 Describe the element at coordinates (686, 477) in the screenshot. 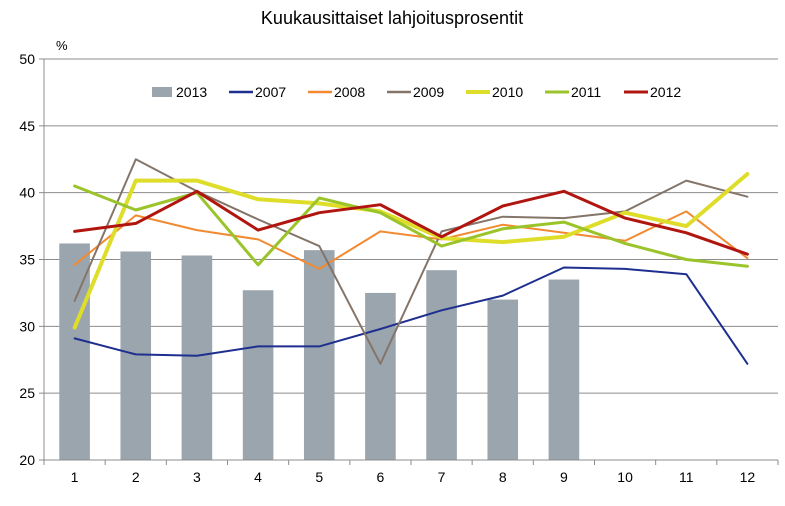

I see `x-tick-label: 11` at that location.